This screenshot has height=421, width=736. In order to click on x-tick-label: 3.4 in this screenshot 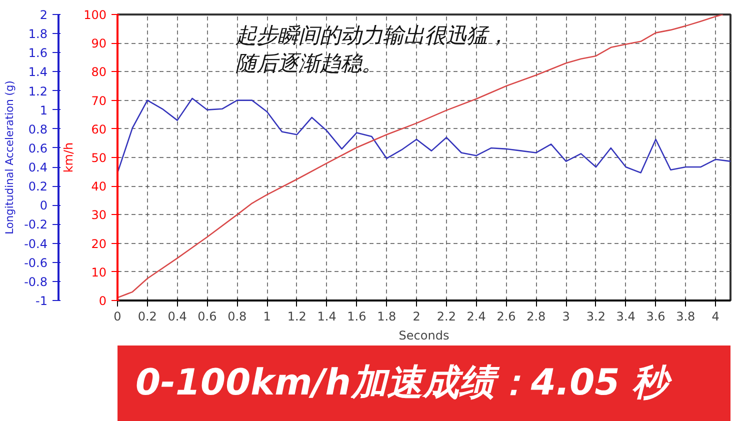, I will do `click(626, 317)`.